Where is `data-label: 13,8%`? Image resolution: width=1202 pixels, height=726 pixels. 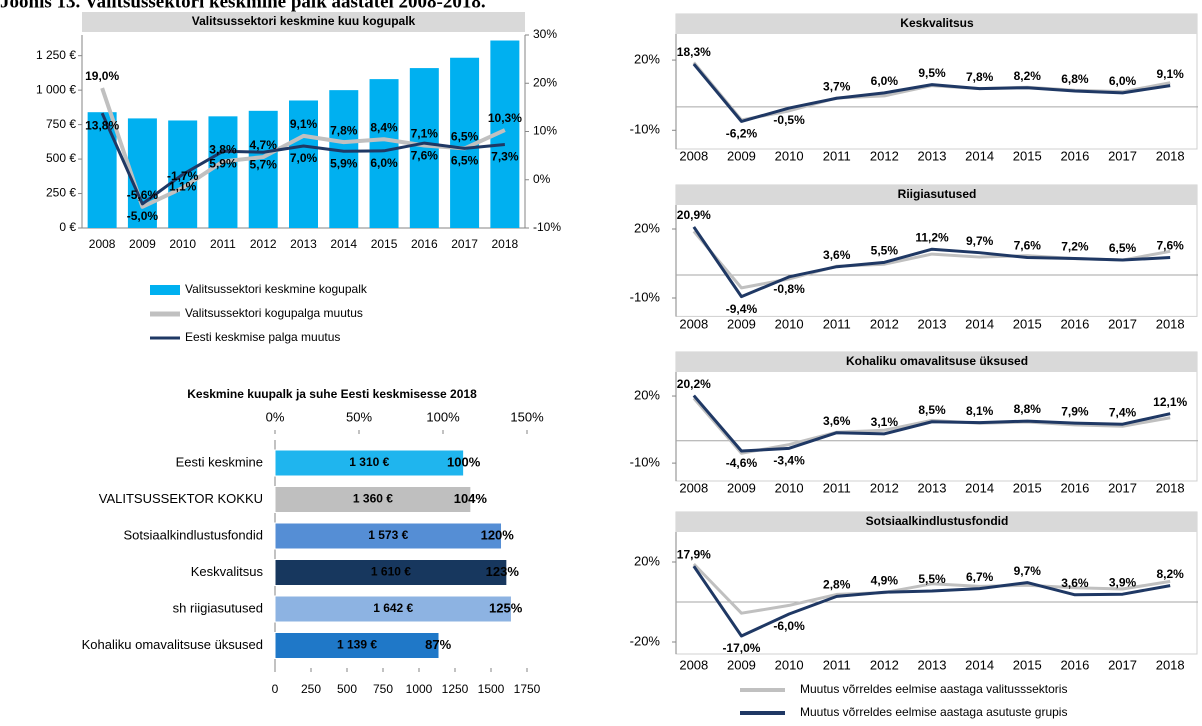
data-label: 13,8% is located at coordinates (102, 125).